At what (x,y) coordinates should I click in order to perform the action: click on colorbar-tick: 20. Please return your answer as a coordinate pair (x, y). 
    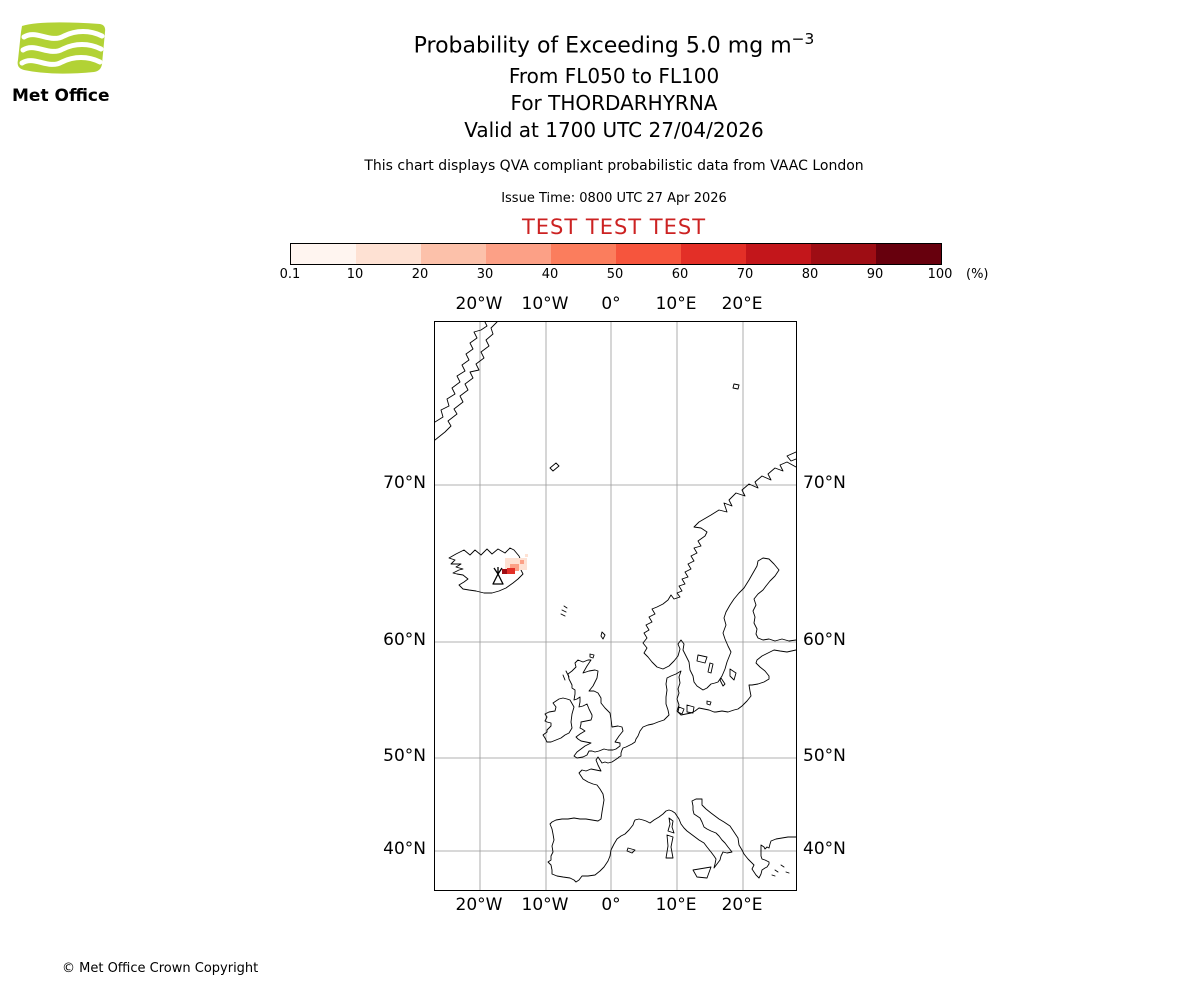
    Looking at the image, I should click on (420, 274).